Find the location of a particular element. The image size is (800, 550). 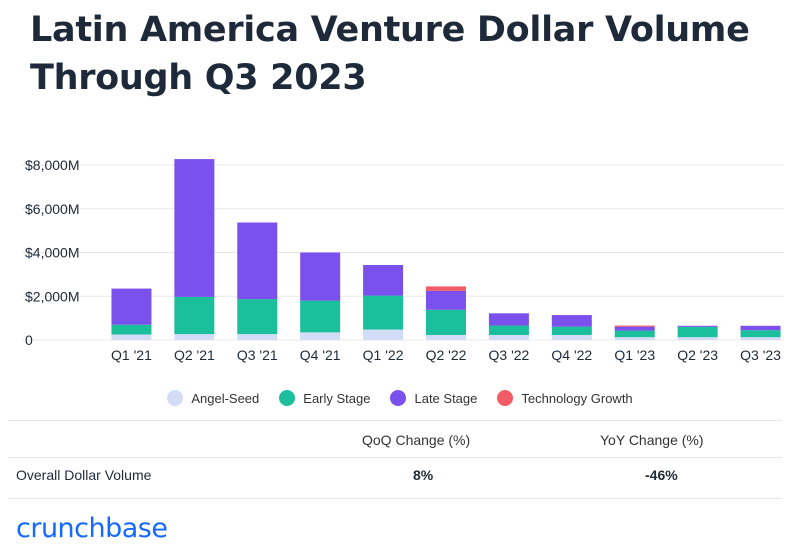

legend-item-angel-seed: Angel-Seed is located at coordinates (213, 398).